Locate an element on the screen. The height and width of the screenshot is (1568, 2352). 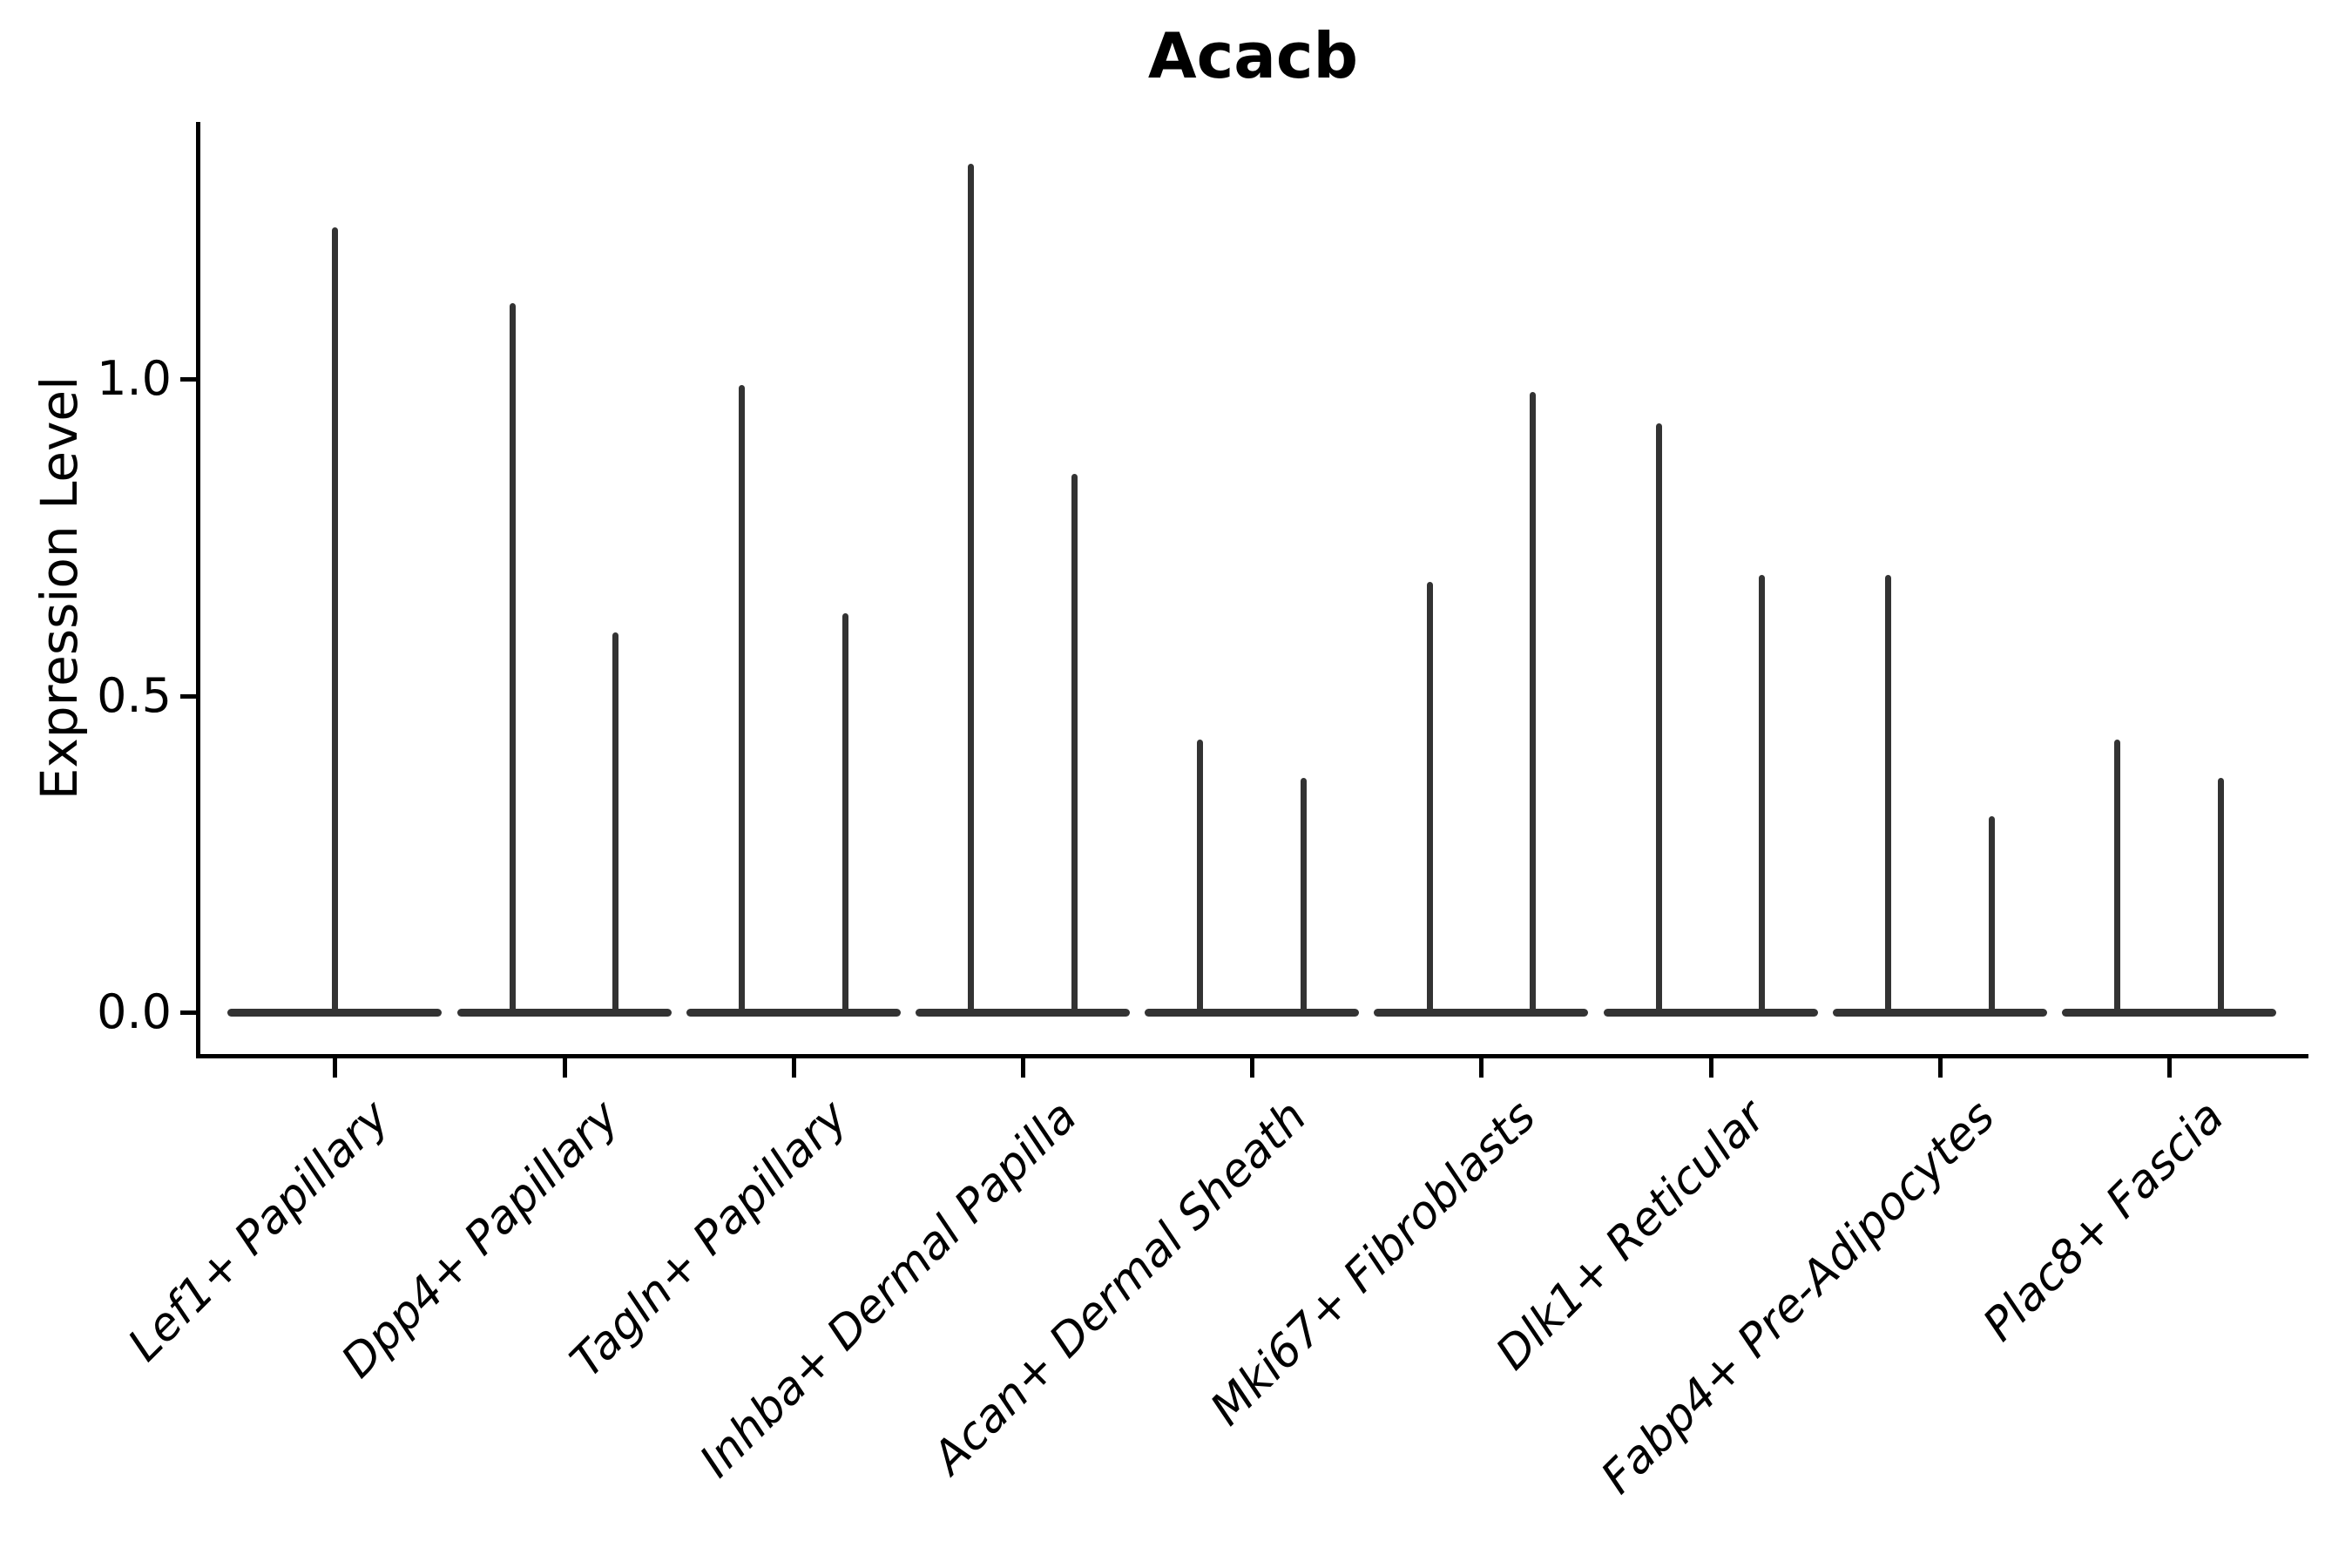
x-tick-label: Fabp4+ Pre-Adipocytes is located at coordinates (1798, 1297).